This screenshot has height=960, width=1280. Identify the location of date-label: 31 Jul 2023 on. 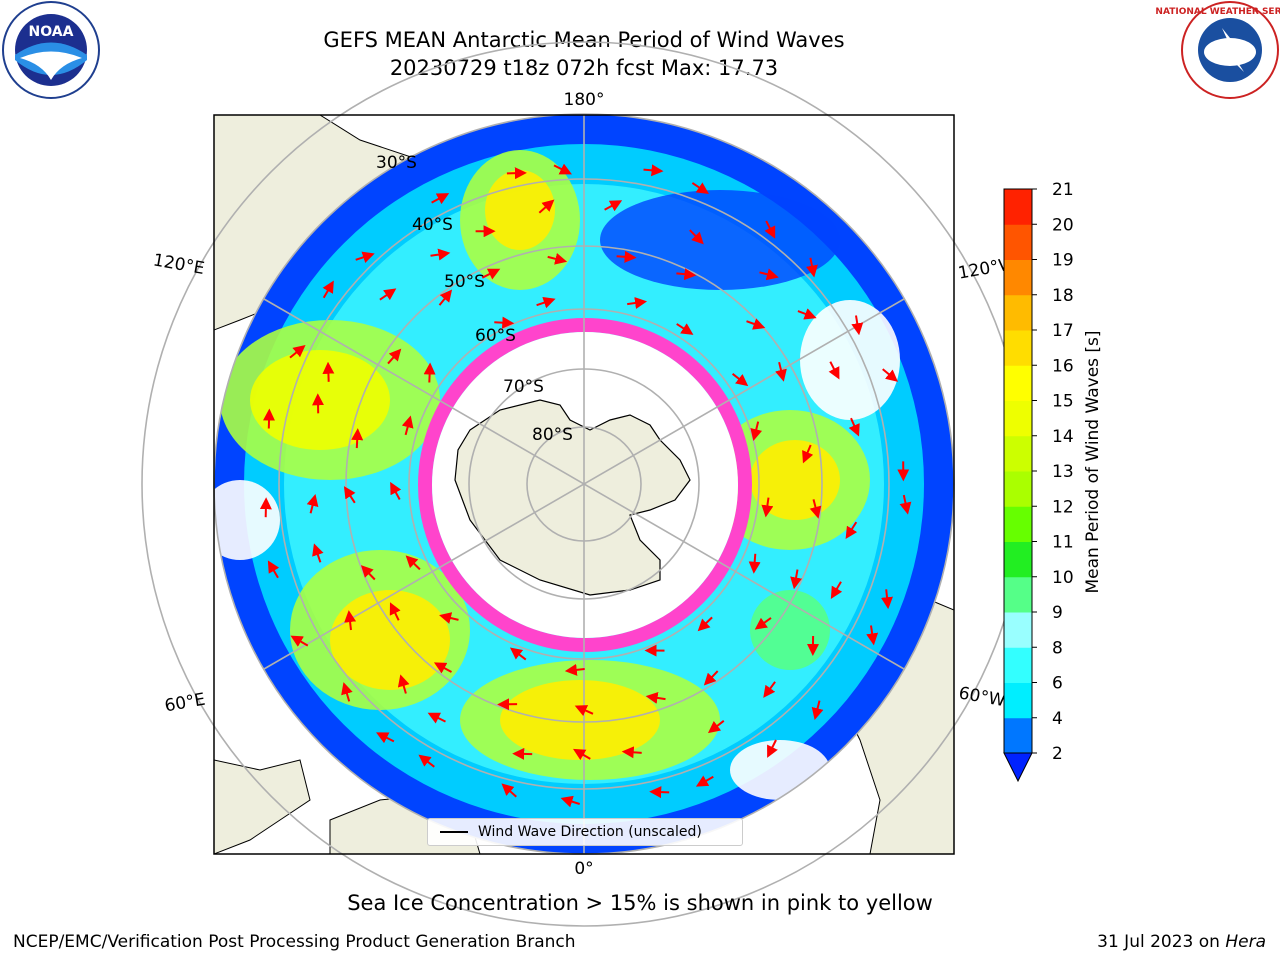
(1161, 942).